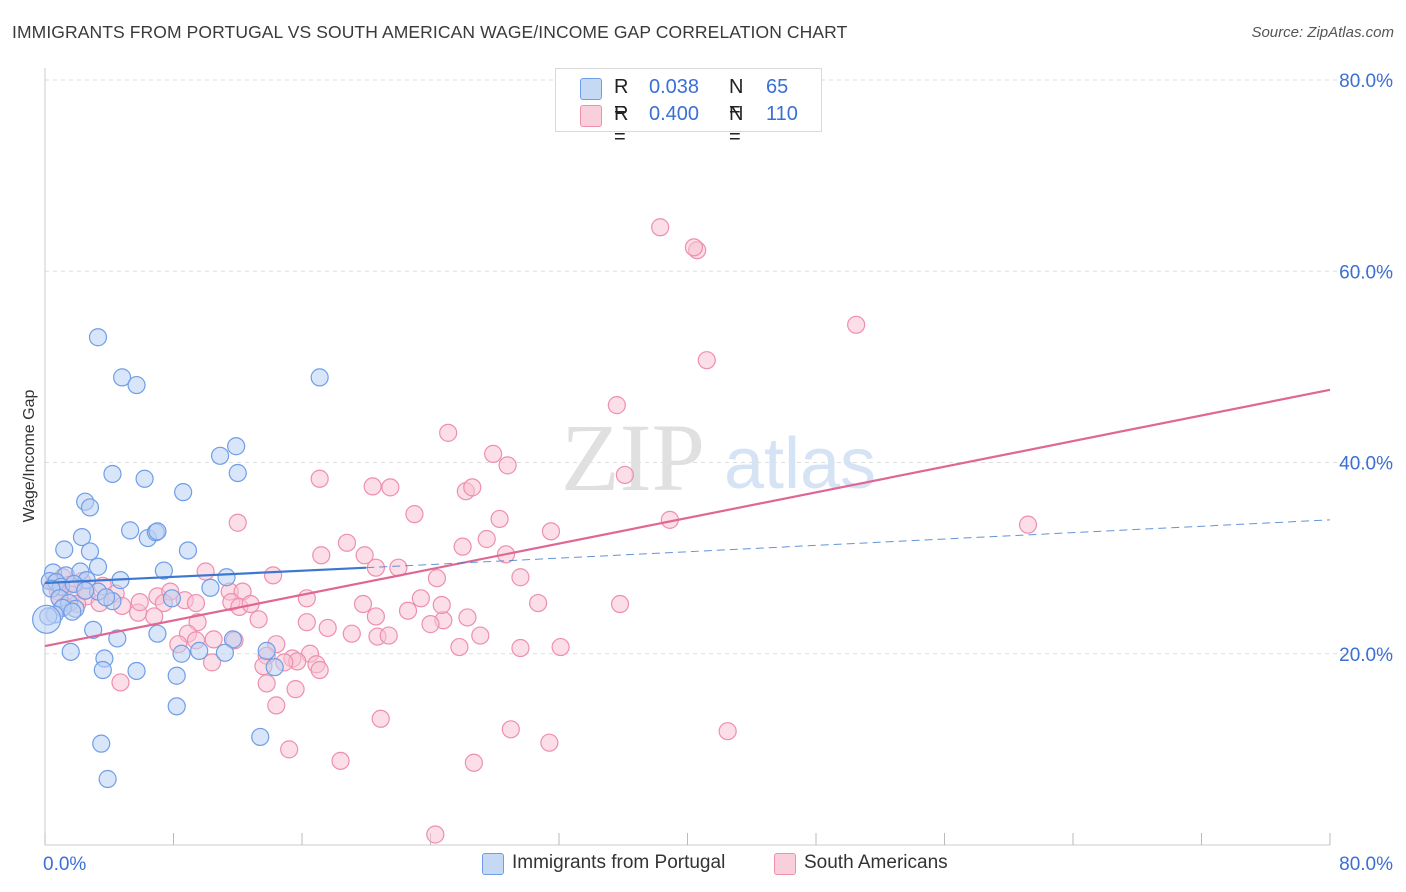  What do you see at coordinates (619, 862) in the screenshot?
I see `legend-label: Immigrants from Portugal` at bounding box center [619, 862].